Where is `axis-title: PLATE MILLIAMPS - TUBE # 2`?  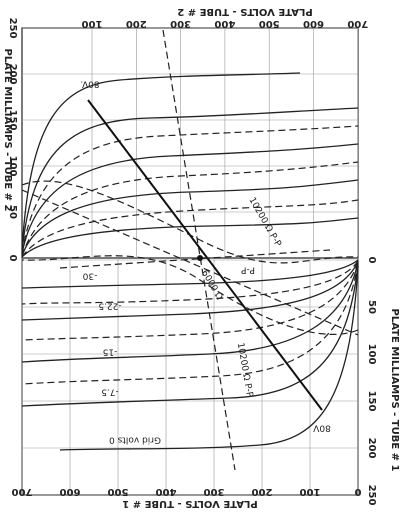 axis-title: PLATE MILLIAMPS - TUBE # 2 is located at coordinates (7, 130).